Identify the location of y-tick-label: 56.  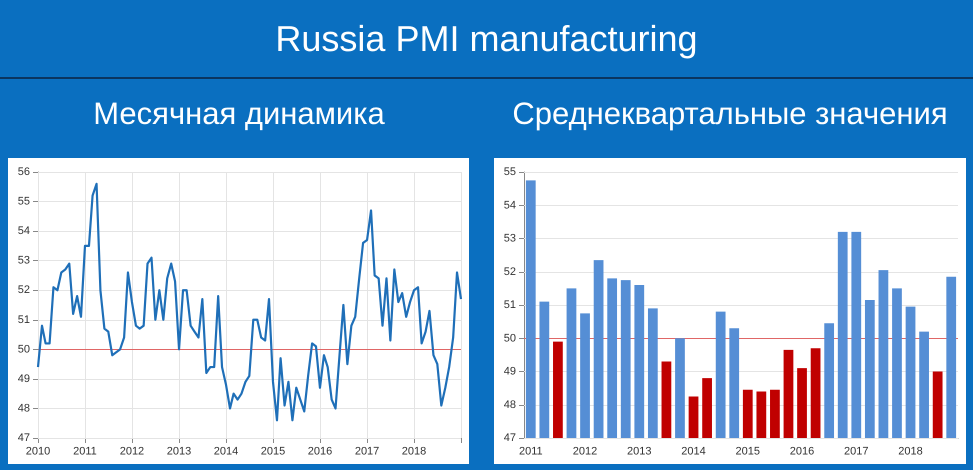
(24, 172).